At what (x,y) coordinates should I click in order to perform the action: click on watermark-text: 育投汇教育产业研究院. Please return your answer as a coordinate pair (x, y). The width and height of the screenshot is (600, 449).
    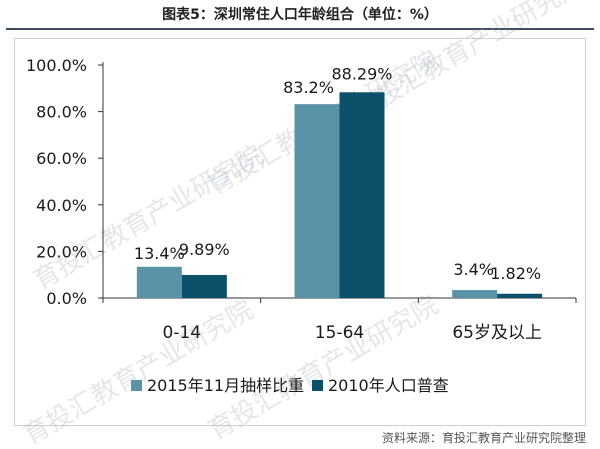
    Looking at the image, I should click on (469, 63).